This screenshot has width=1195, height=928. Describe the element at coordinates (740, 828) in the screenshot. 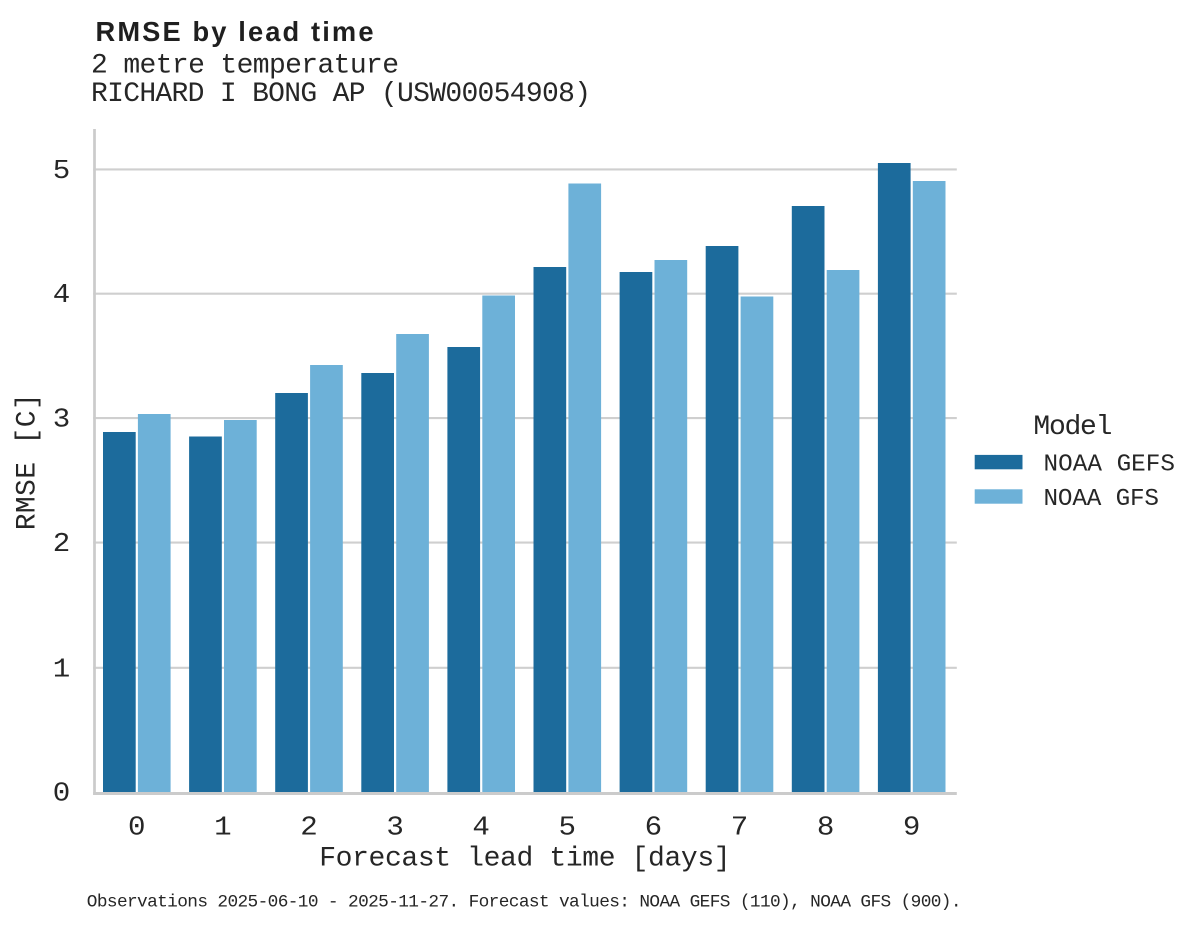

I see `svg-text: 7` at that location.